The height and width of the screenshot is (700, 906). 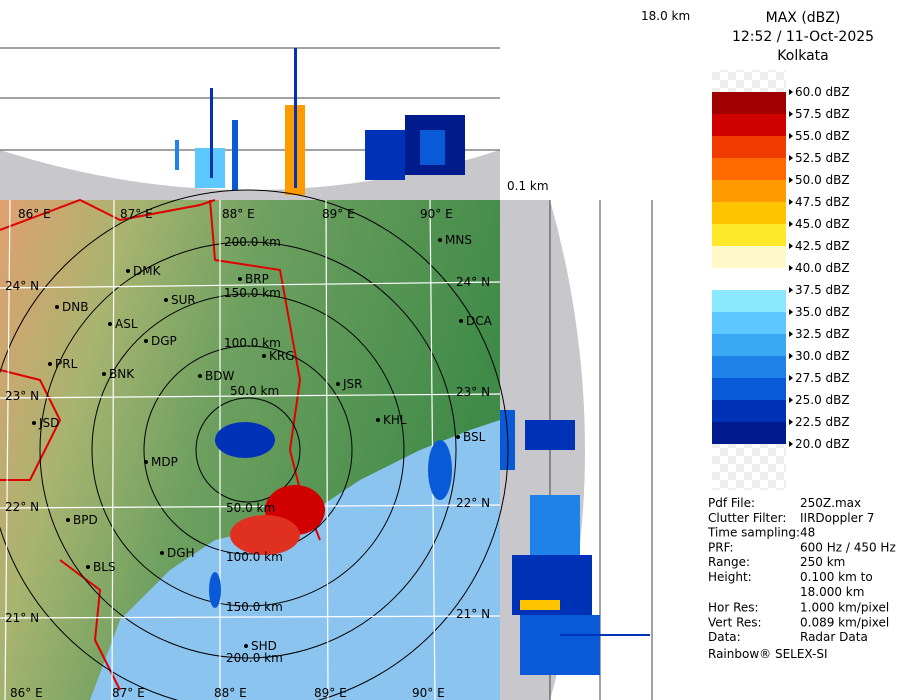 I want to click on city-label: DGP, so click(x=164, y=341).